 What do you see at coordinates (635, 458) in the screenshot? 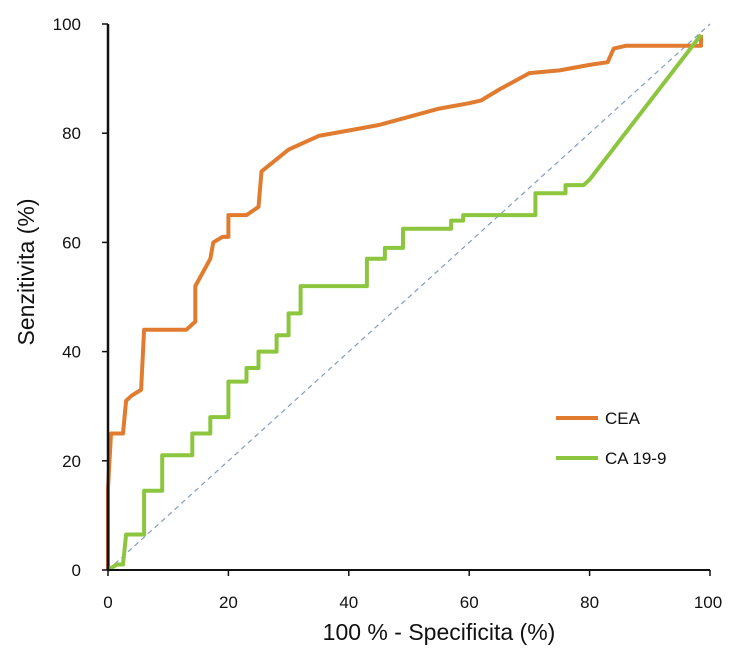
I see `legend-label-ca-19-9: CA 19-9` at bounding box center [635, 458].